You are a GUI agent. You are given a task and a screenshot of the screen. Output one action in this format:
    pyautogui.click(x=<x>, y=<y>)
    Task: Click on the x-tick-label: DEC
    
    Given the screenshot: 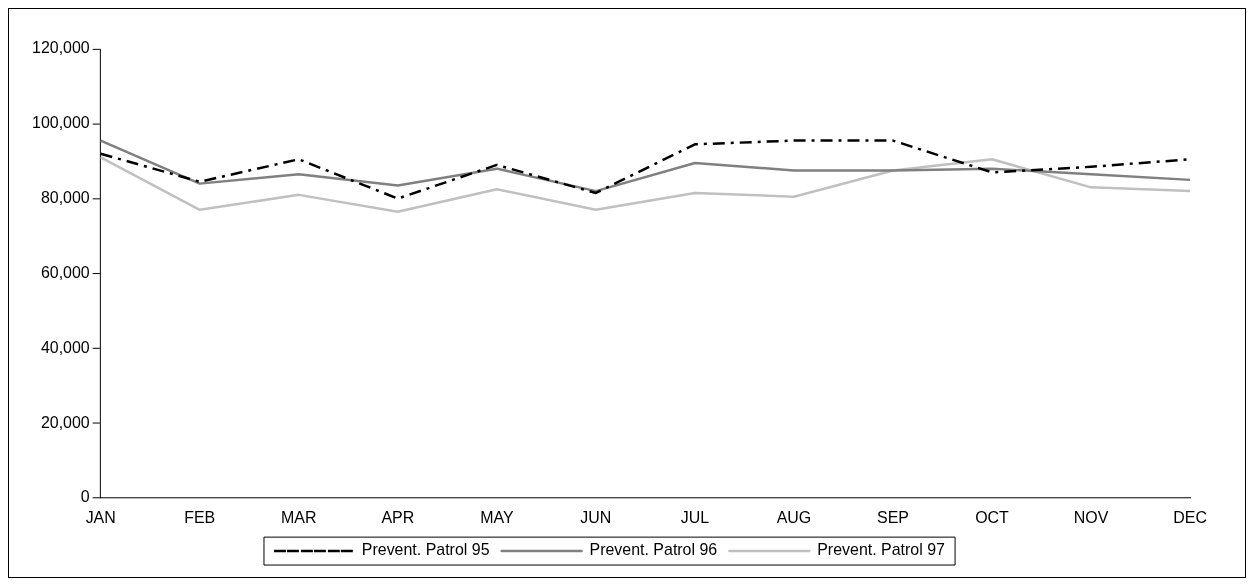 What is the action you would take?
    pyautogui.click(x=1190, y=517)
    